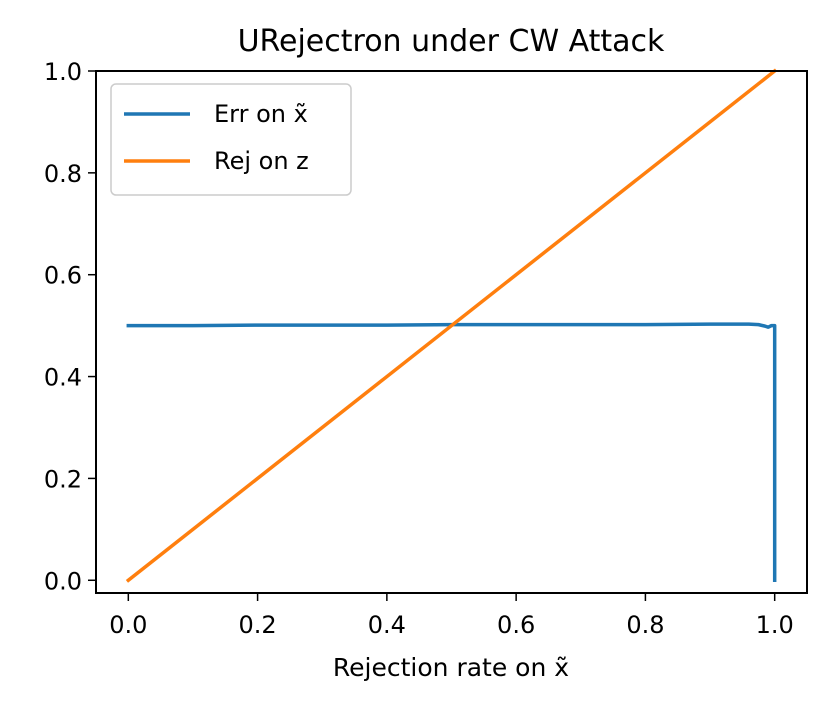  Describe the element at coordinates (261, 114) in the screenshot. I see `legend-label-err: Err on x̃` at that location.